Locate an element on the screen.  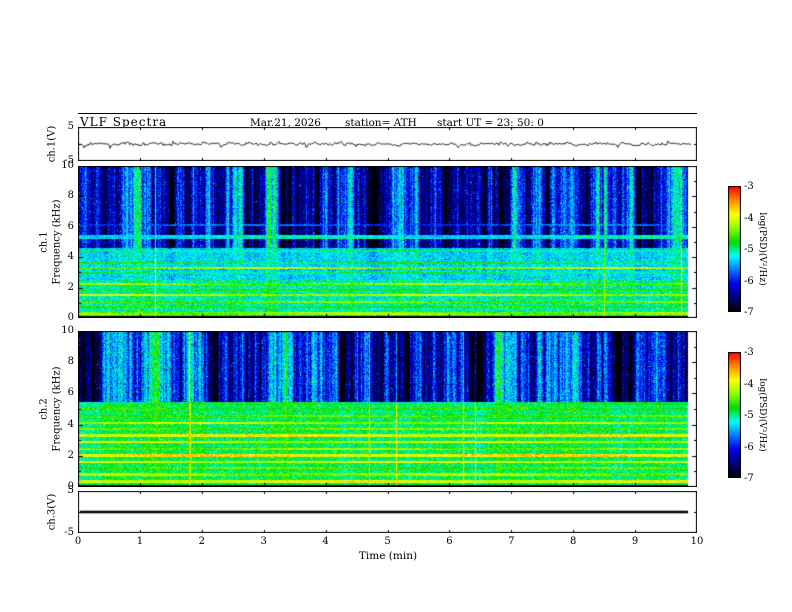
ch1-voltage-axis-label: ch.1(V) is located at coordinates (52, 144).